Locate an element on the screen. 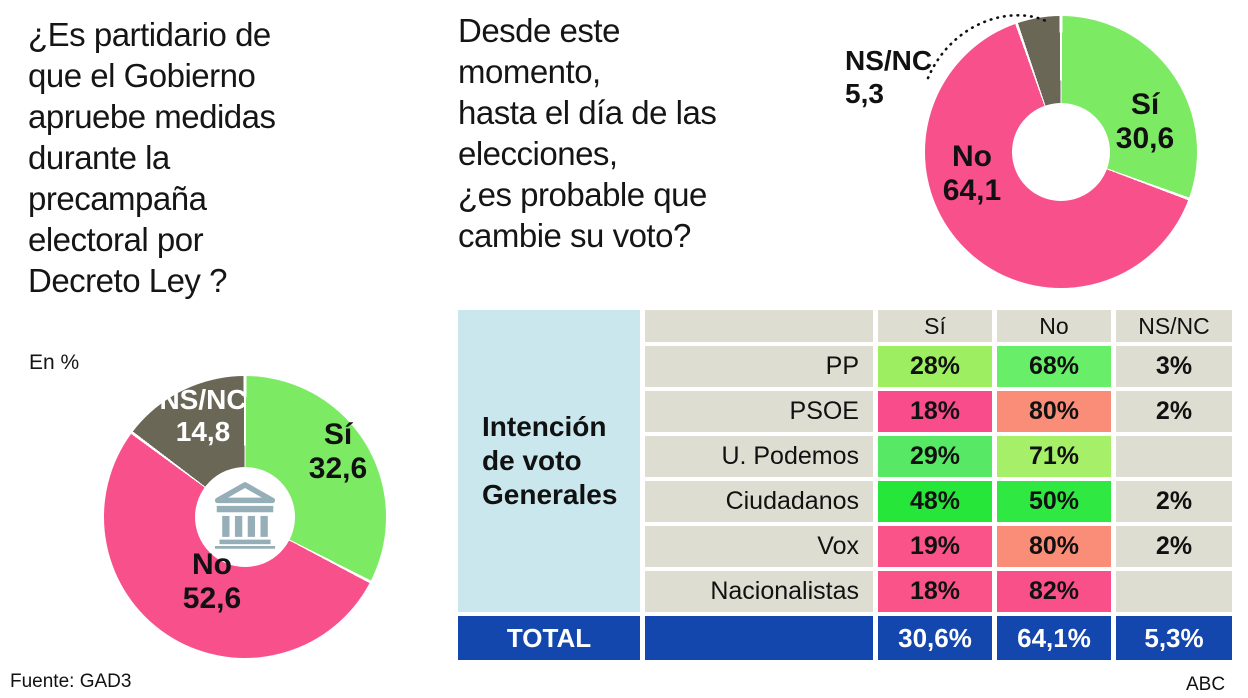 The height and width of the screenshot is (698, 1248). table-cell-no: 71% is located at coordinates (1054, 456).